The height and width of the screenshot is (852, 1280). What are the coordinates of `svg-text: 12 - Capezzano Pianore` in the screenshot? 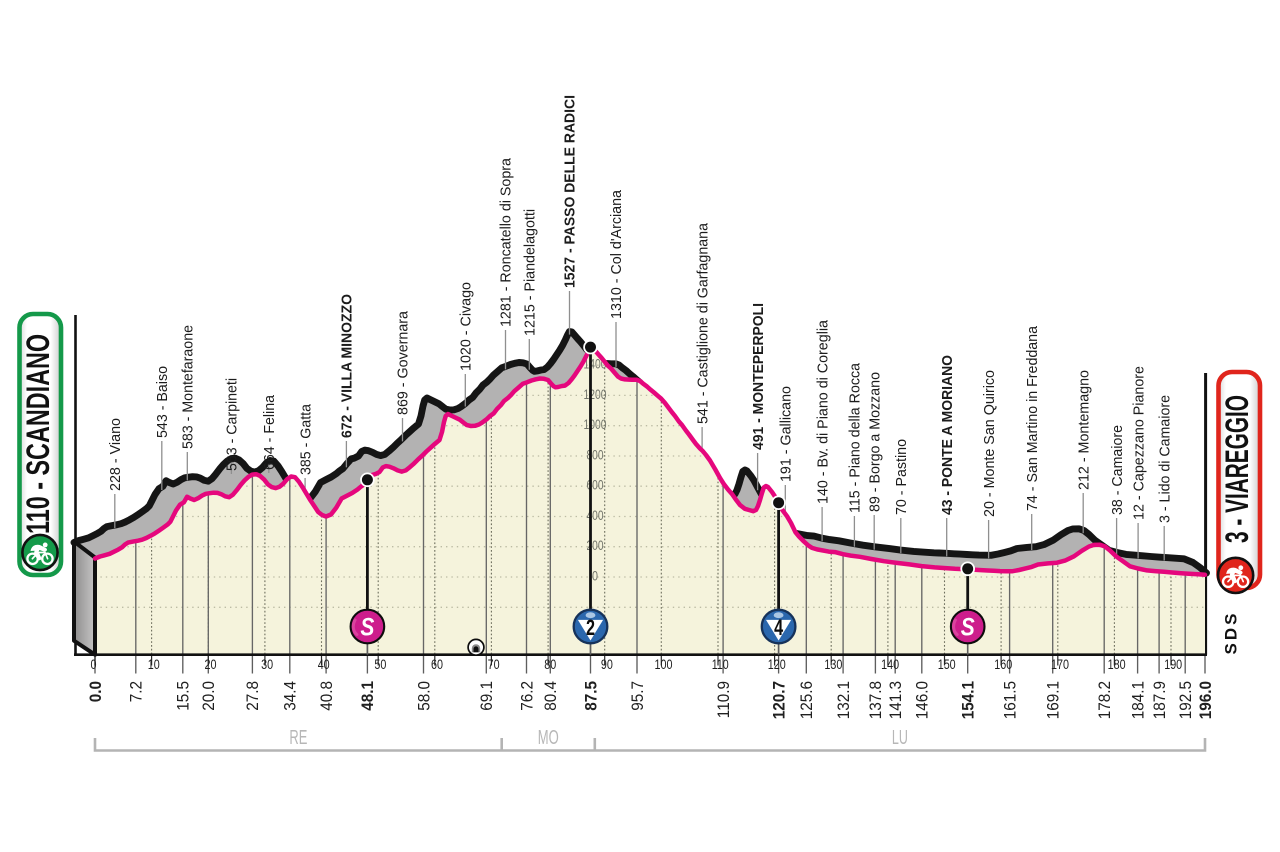 It's located at (1138, 443).